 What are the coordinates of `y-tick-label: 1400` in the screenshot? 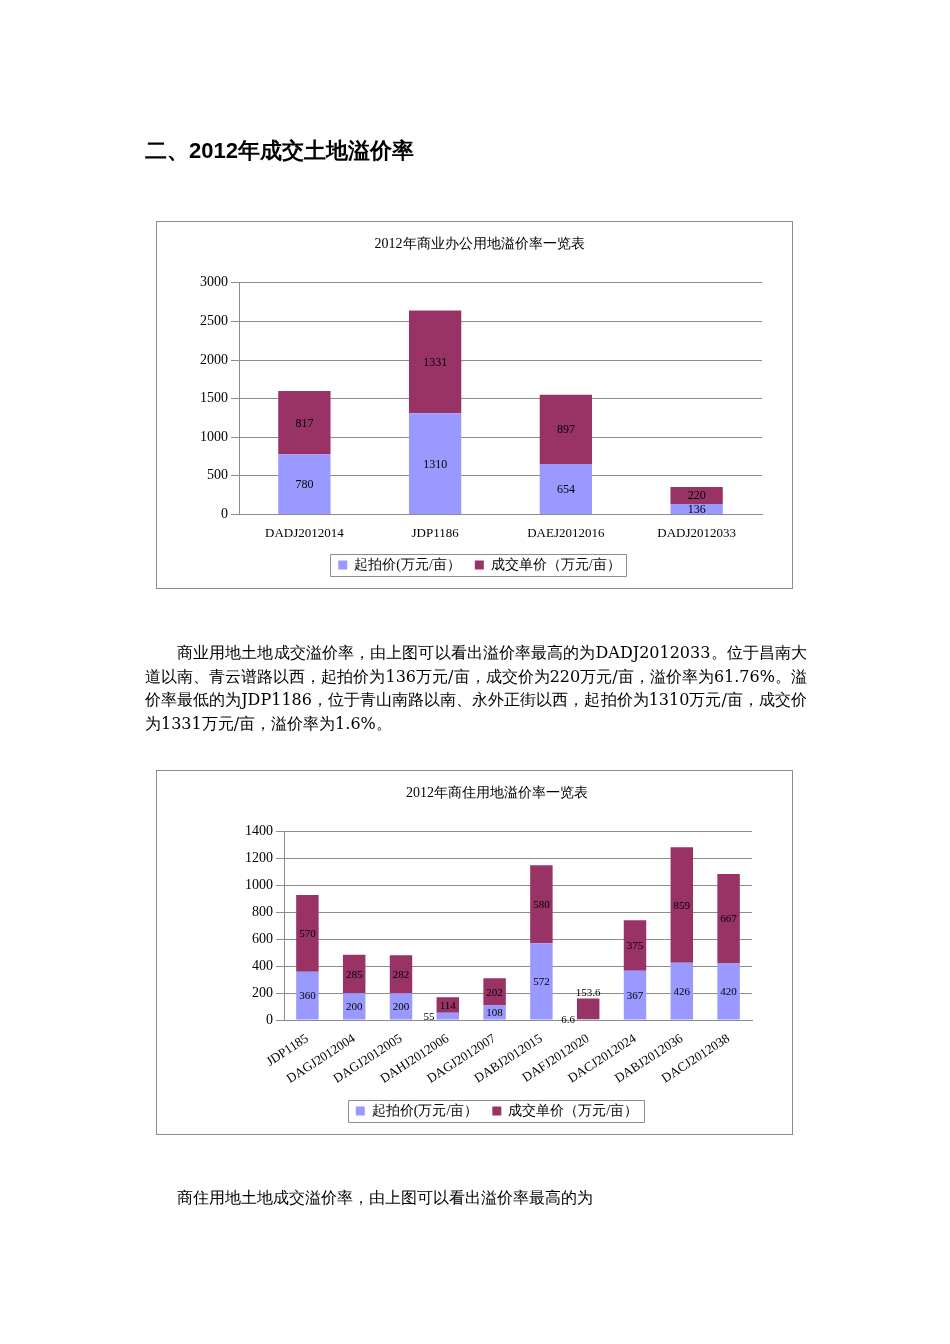 It's located at (259, 831).